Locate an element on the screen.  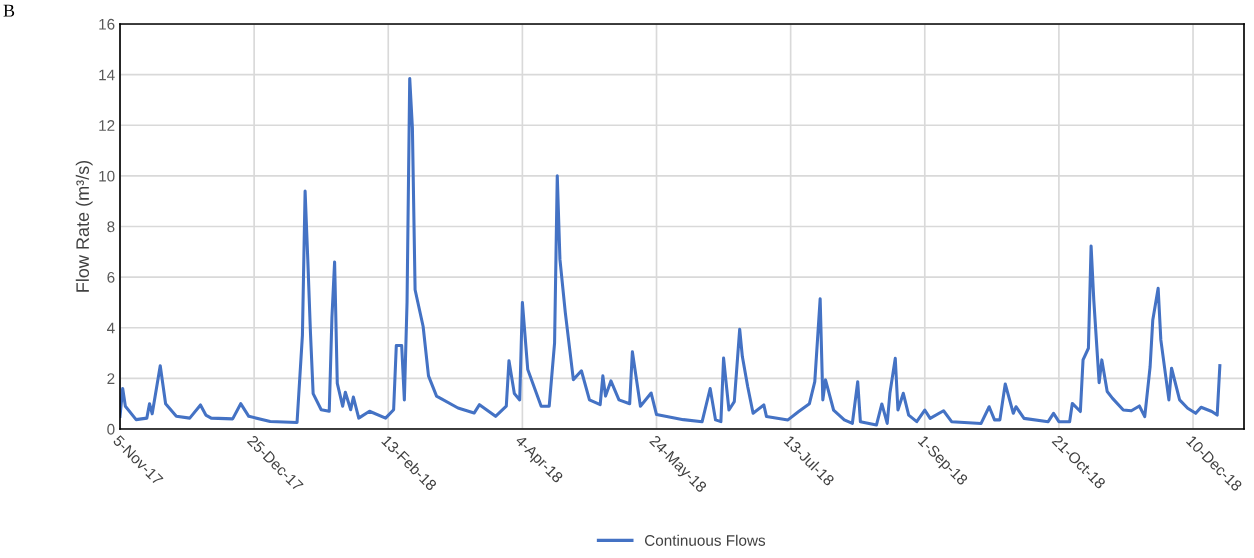
y-tick-label: 12 is located at coordinates (107, 125).